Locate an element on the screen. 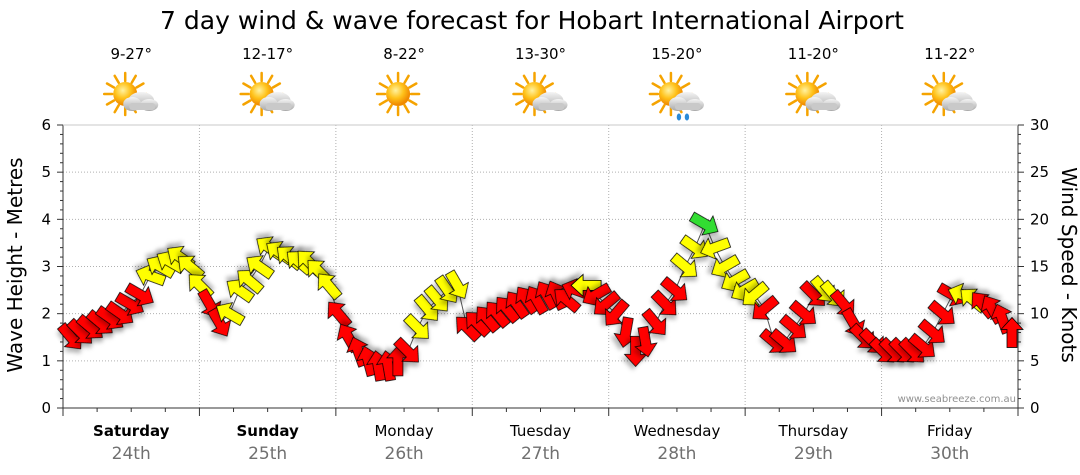  day-name-label: Friday is located at coordinates (950, 431).